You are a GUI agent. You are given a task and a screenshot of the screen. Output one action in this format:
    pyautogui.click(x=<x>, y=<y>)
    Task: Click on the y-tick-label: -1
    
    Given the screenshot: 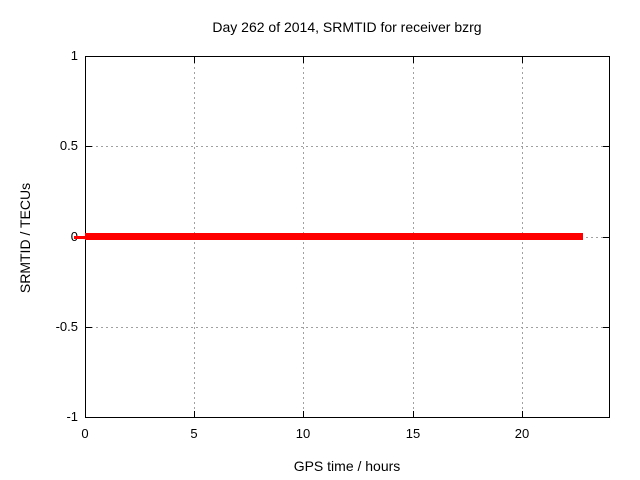 What is the action you would take?
    pyautogui.click(x=72, y=416)
    